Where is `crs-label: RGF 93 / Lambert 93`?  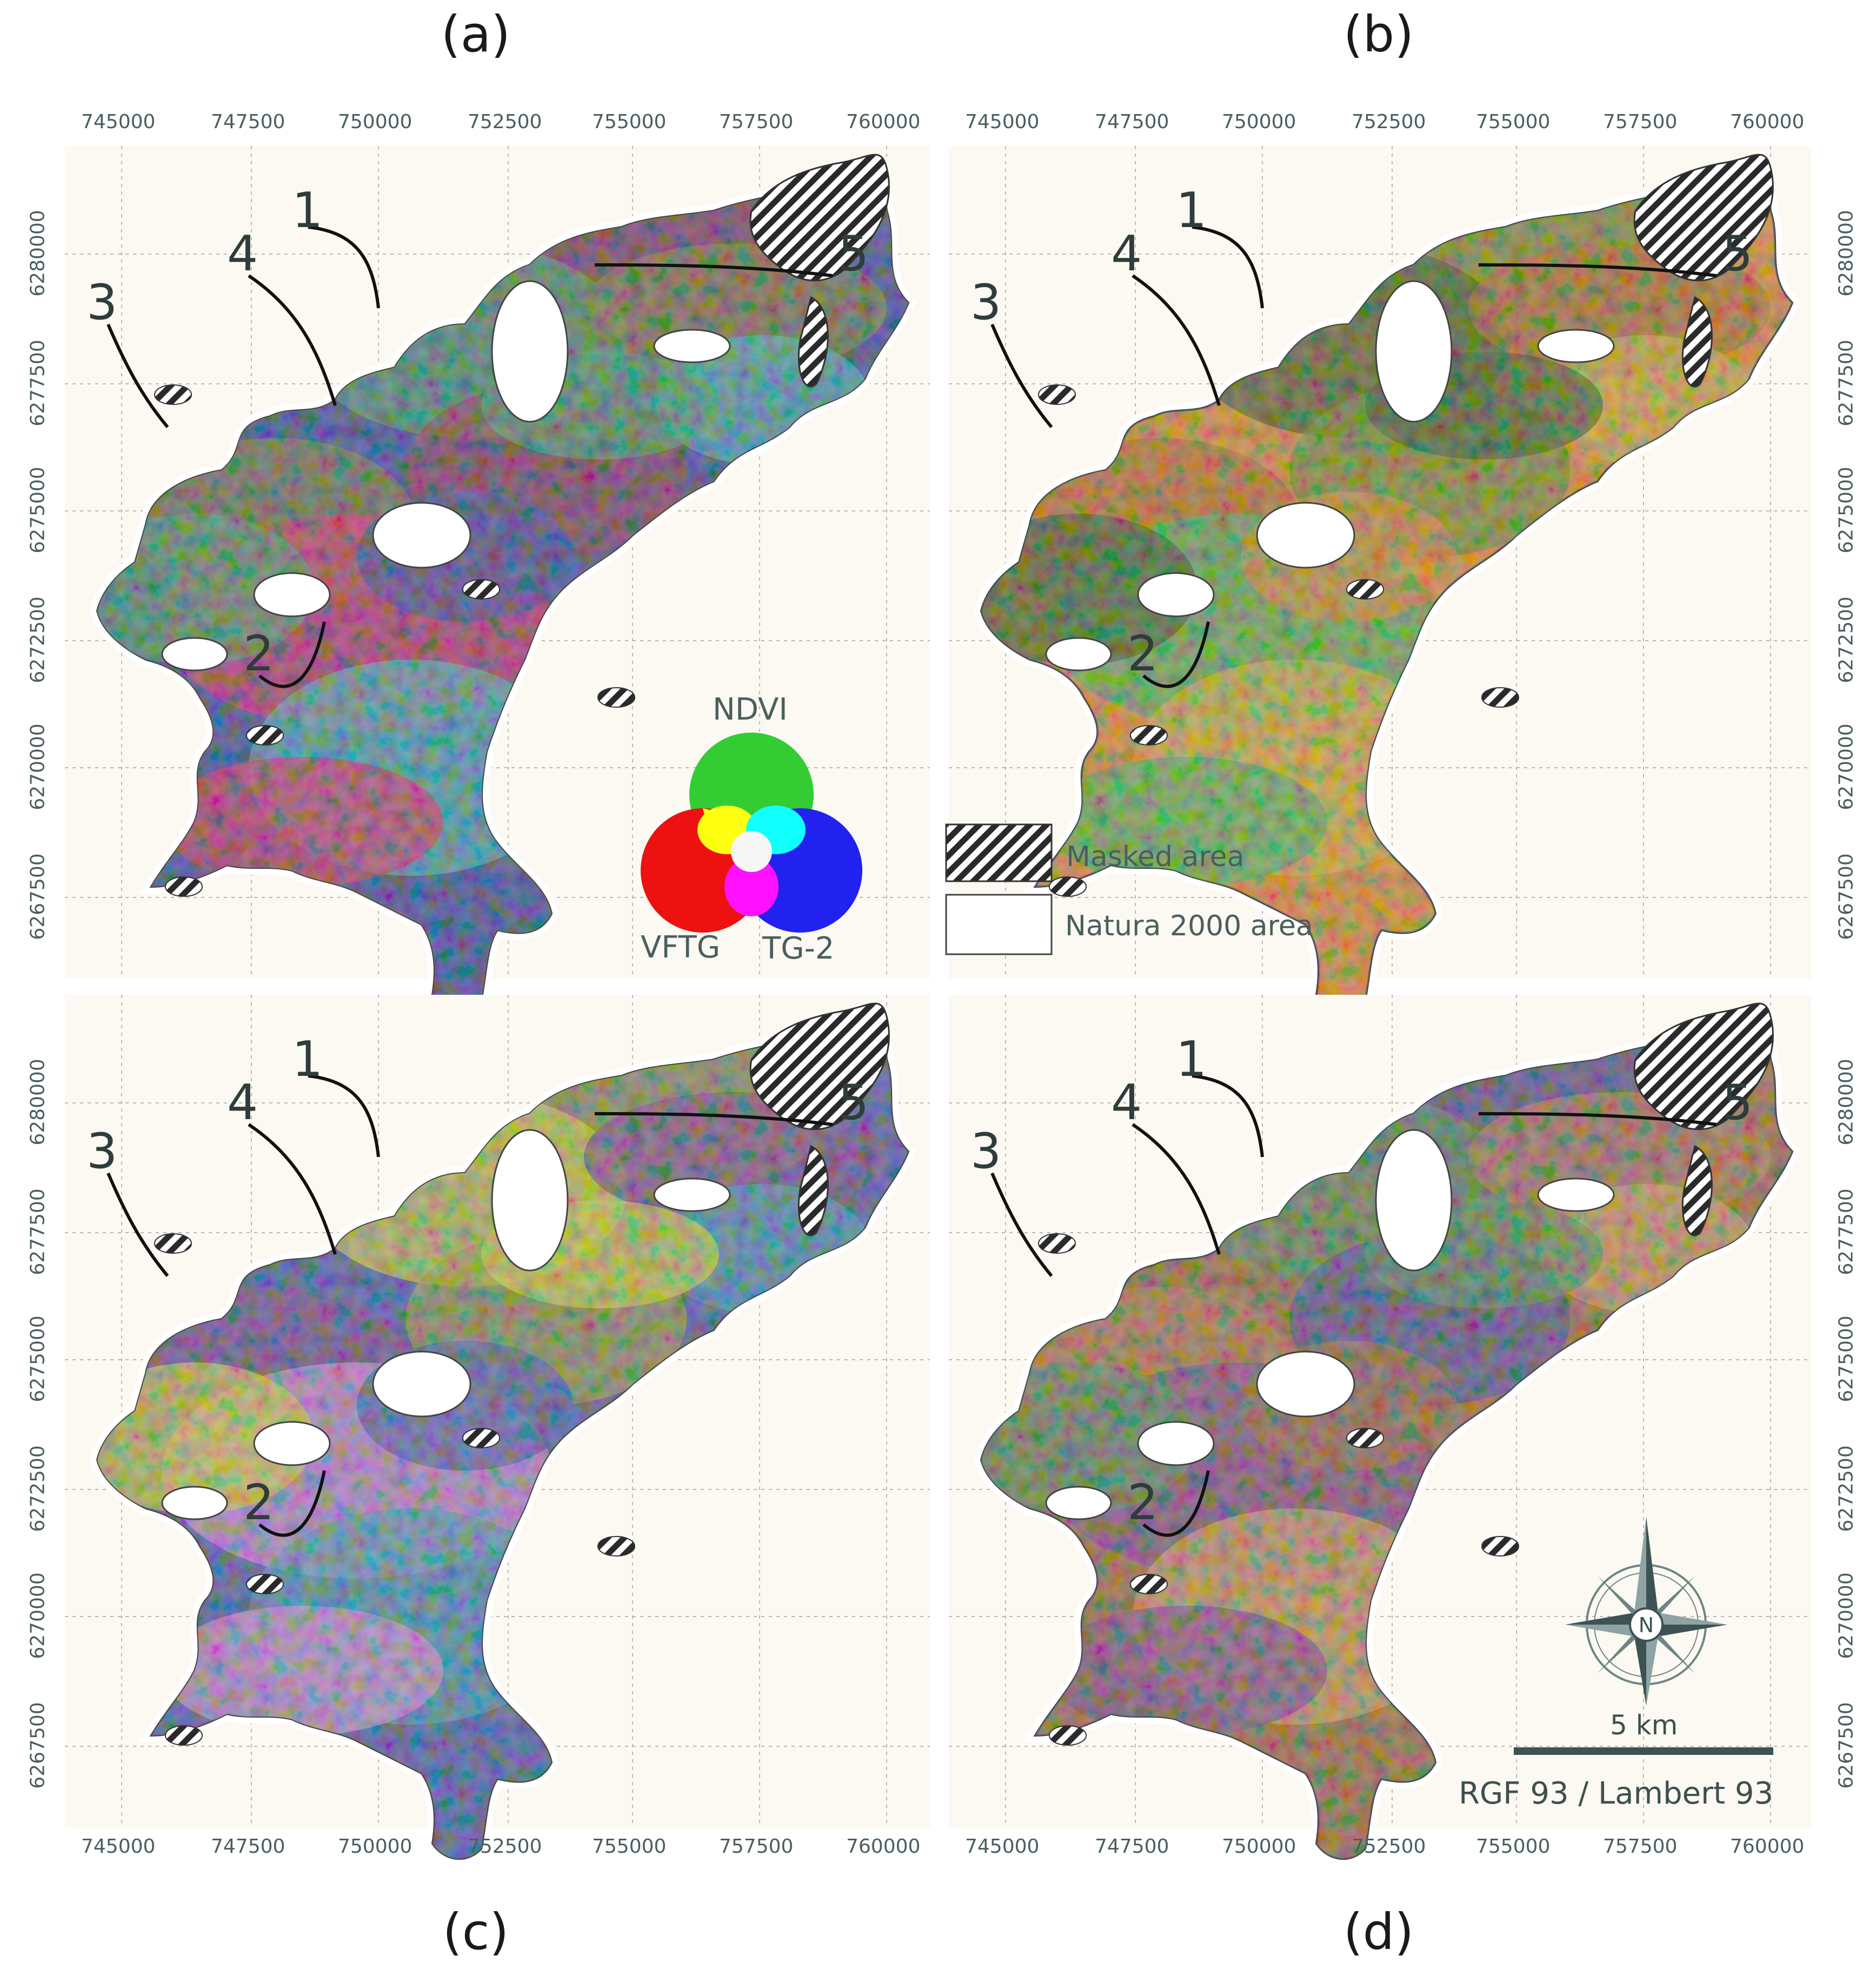 crs-label: RGF 93 / Lambert 93 is located at coordinates (1616, 1793).